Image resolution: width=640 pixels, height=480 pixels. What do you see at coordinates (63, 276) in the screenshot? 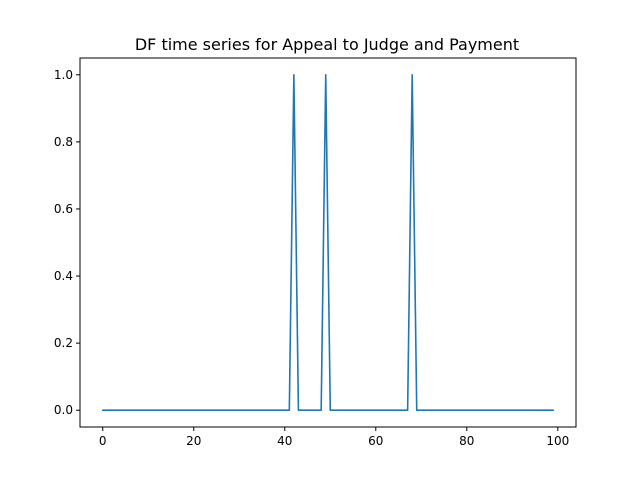
I see `y-tick-label: 0.4` at bounding box center [63, 276].